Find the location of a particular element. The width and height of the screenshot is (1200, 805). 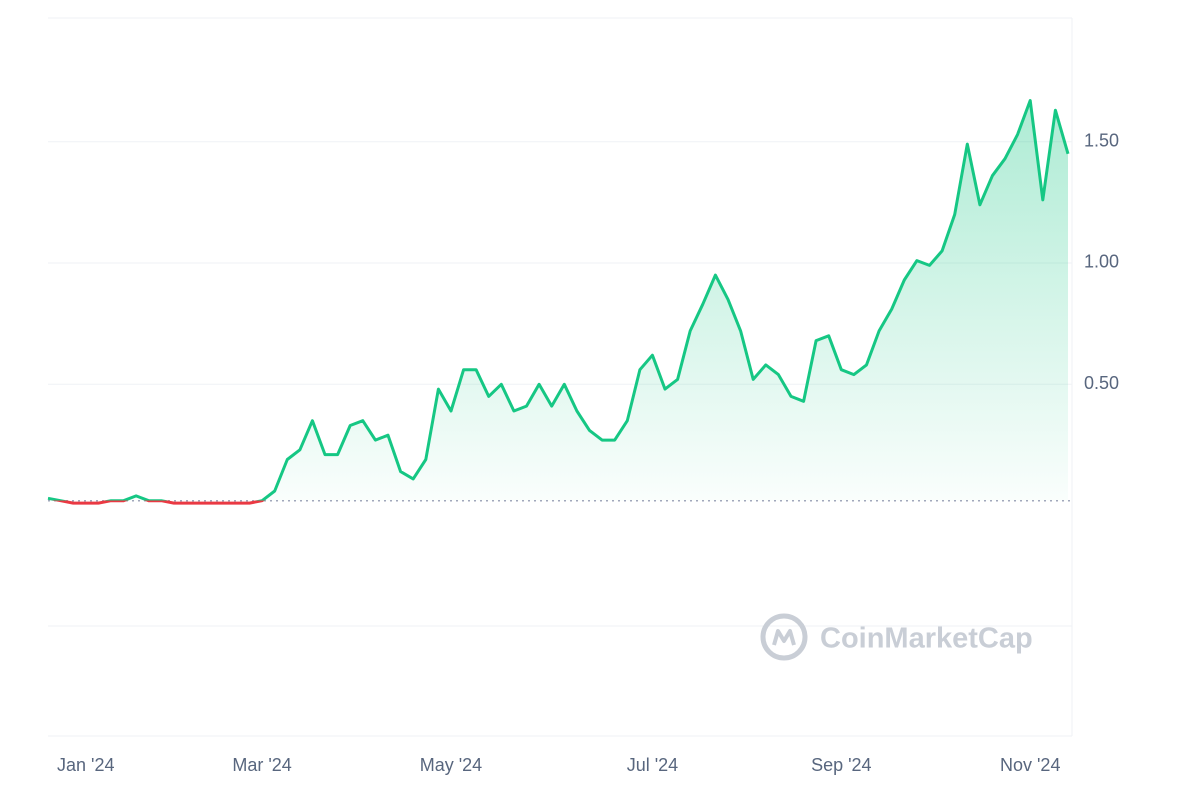

x-tick-label: Nov '24 is located at coordinates (1030, 765).